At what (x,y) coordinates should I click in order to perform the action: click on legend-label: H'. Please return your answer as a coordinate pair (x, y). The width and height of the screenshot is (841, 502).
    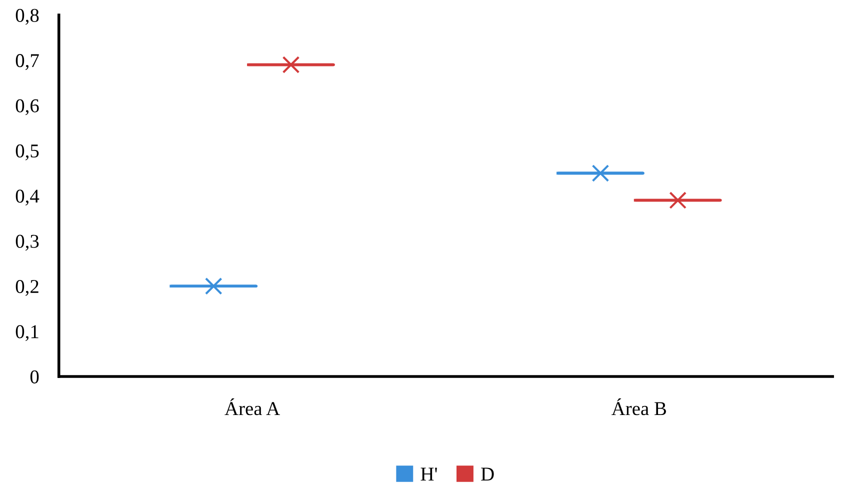
    Looking at the image, I should click on (428, 474).